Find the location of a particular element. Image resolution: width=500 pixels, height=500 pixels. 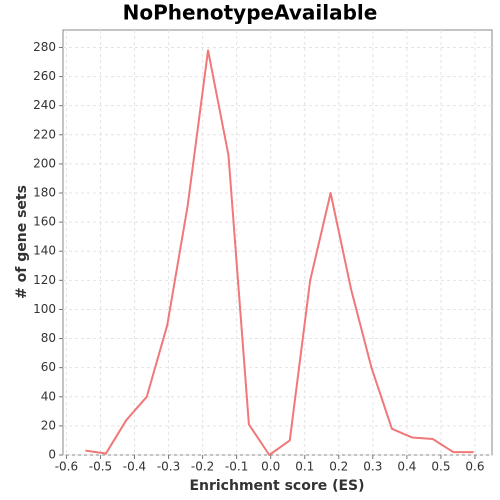

y-tick-label: 140 is located at coordinates (44, 251).